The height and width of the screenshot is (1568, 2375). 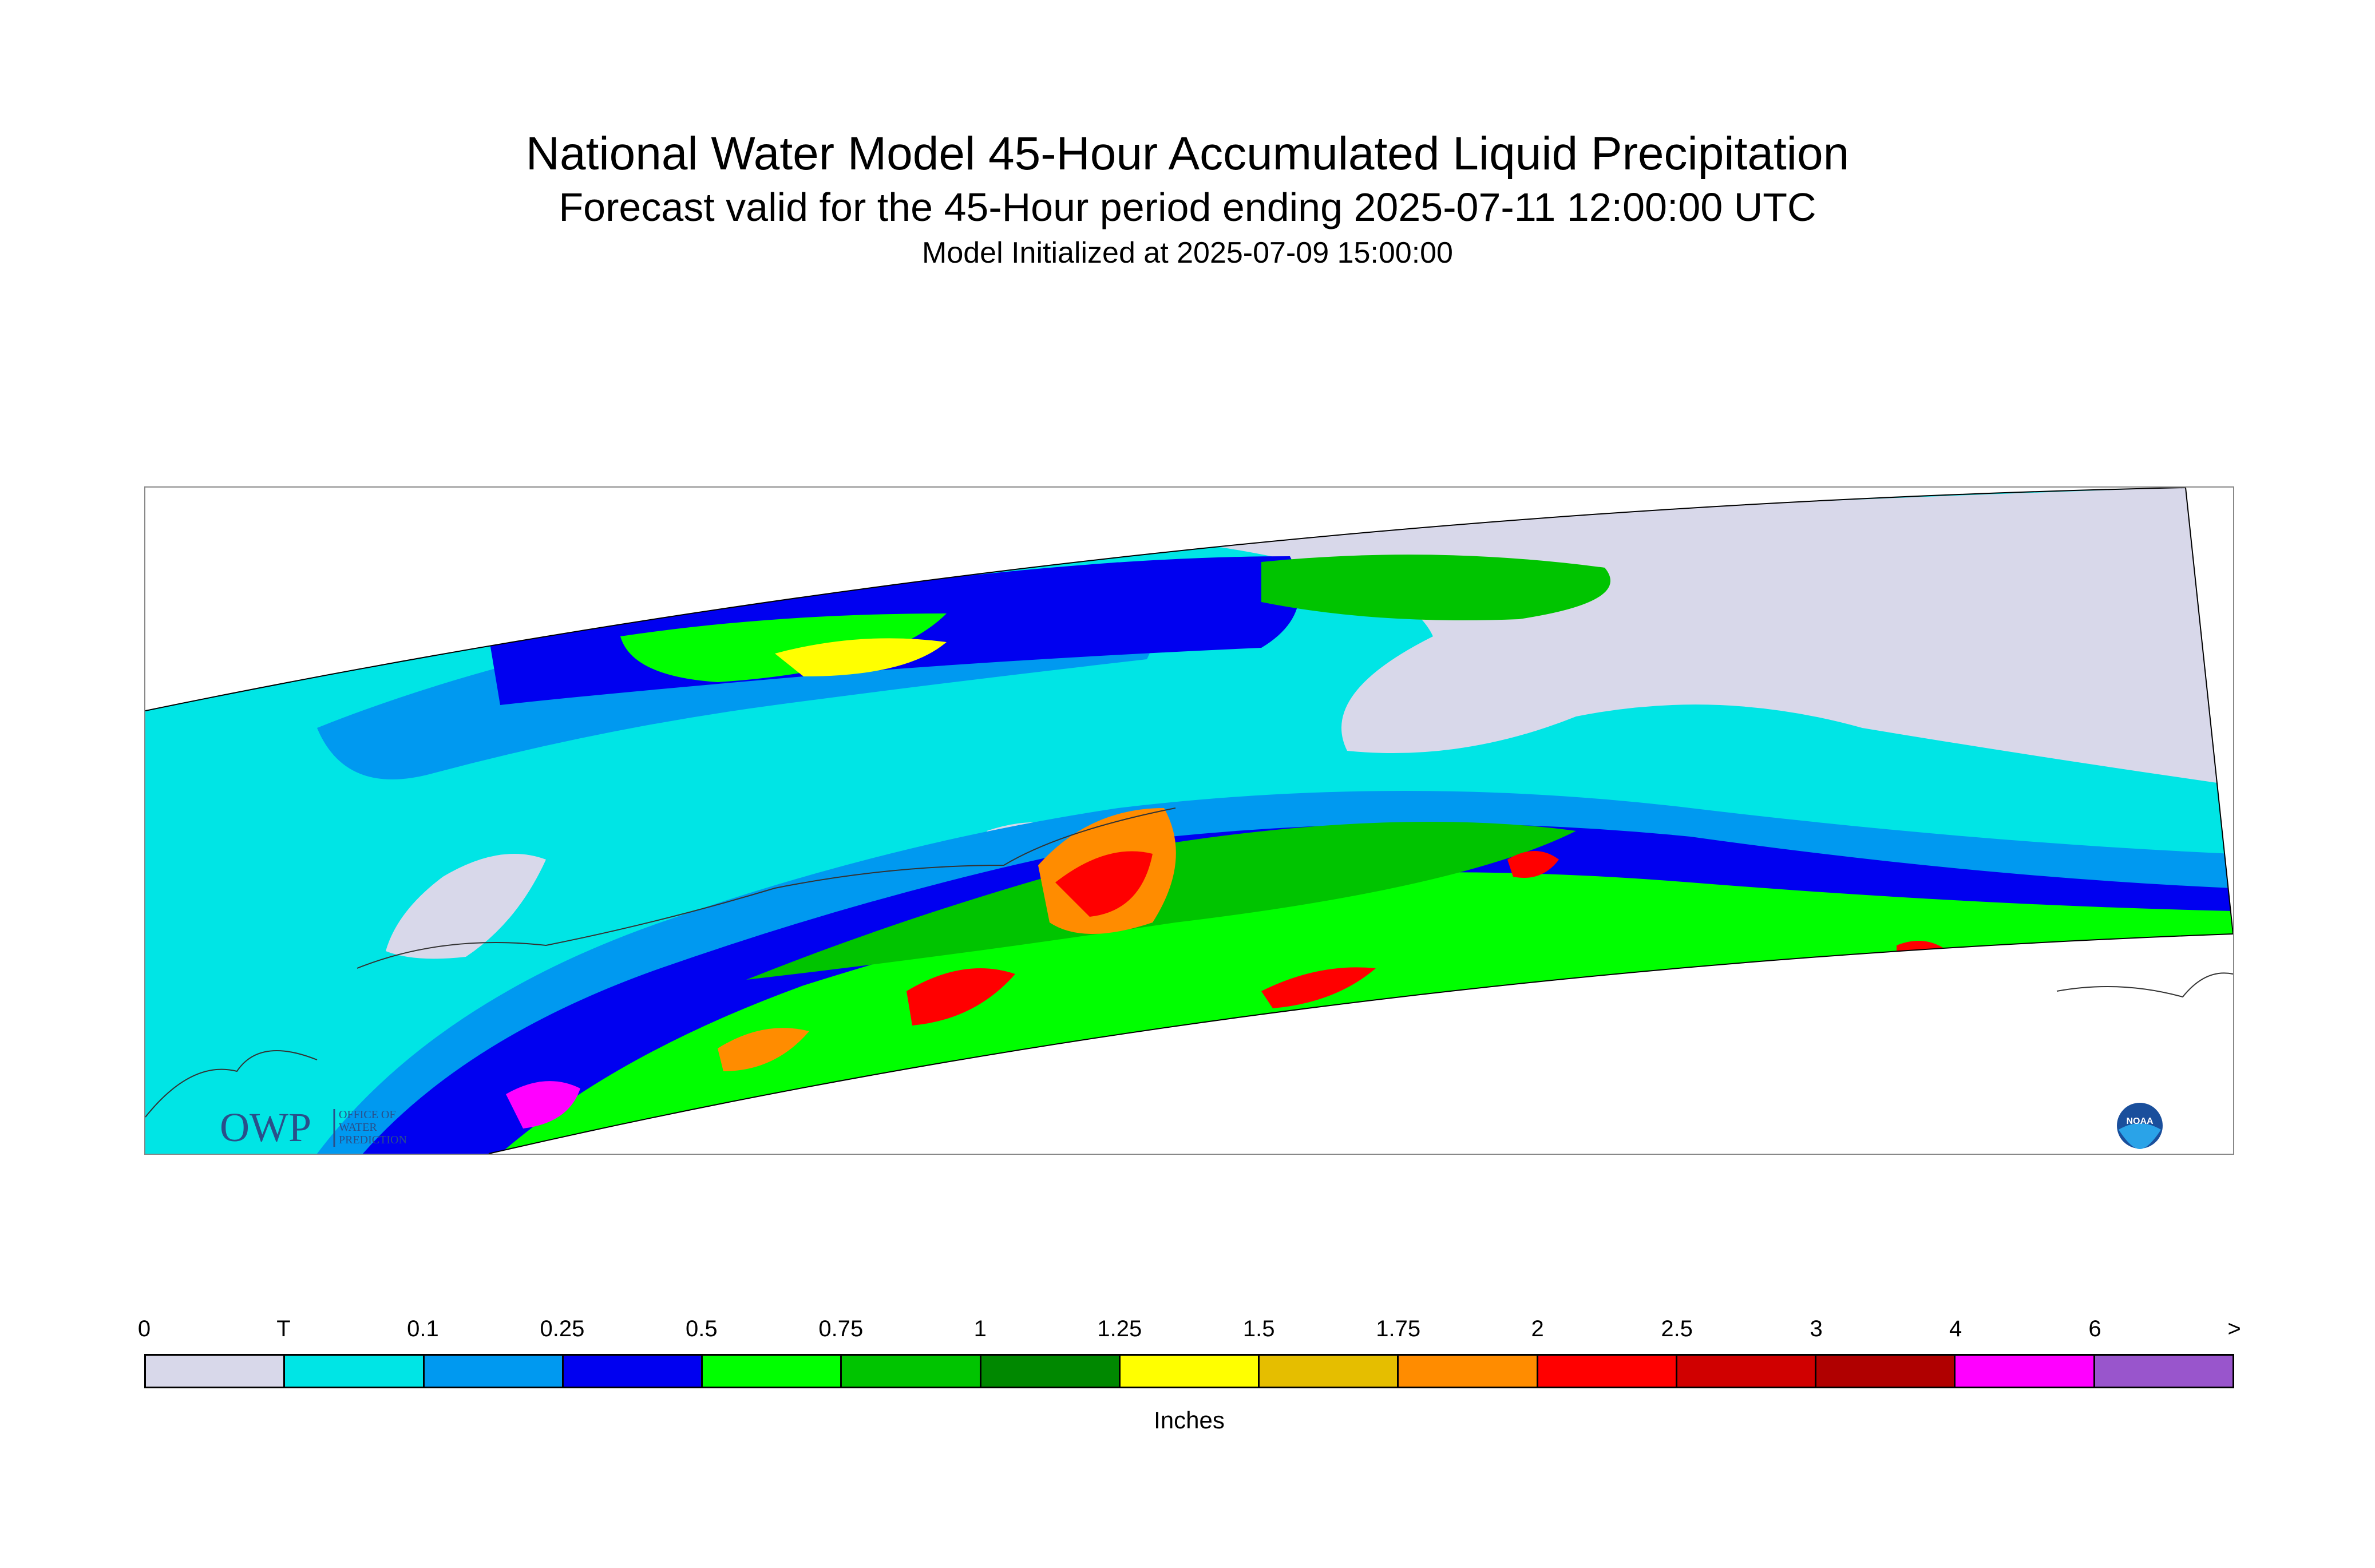 What do you see at coordinates (1258, 1328) in the screenshot?
I see `legend-tick-label: 1.5` at bounding box center [1258, 1328].